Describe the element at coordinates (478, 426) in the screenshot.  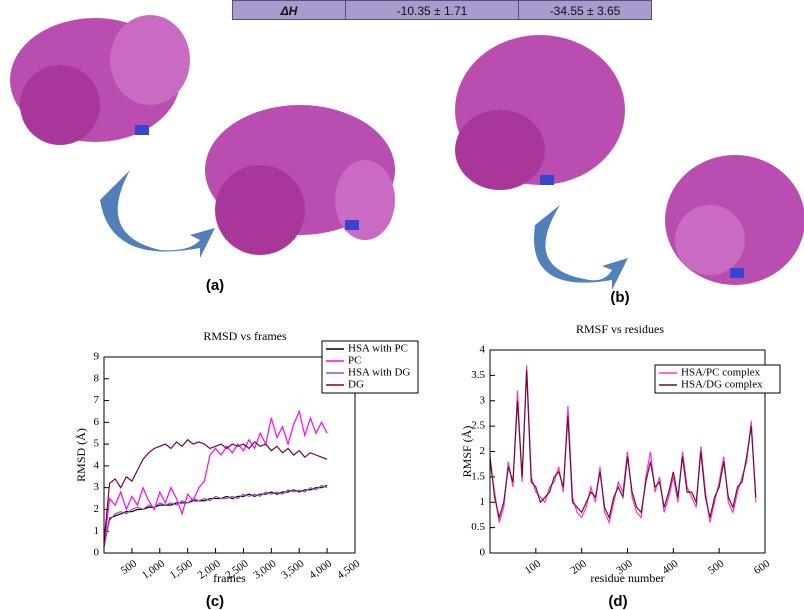
I see `y-tick-label: 2.5` at that location.